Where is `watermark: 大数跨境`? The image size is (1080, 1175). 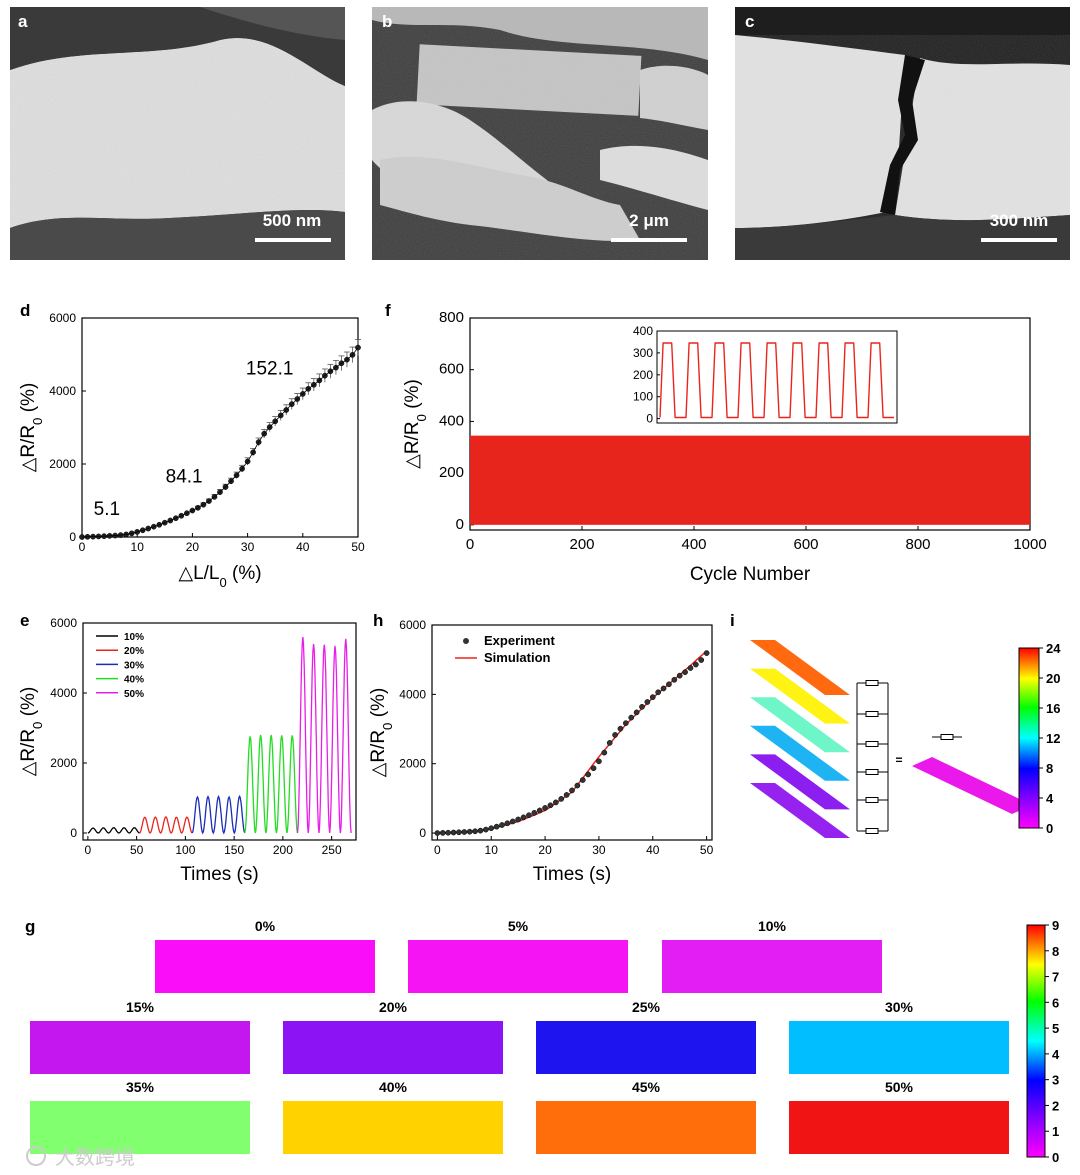 watermark: 大数跨境 is located at coordinates (95, 1157).